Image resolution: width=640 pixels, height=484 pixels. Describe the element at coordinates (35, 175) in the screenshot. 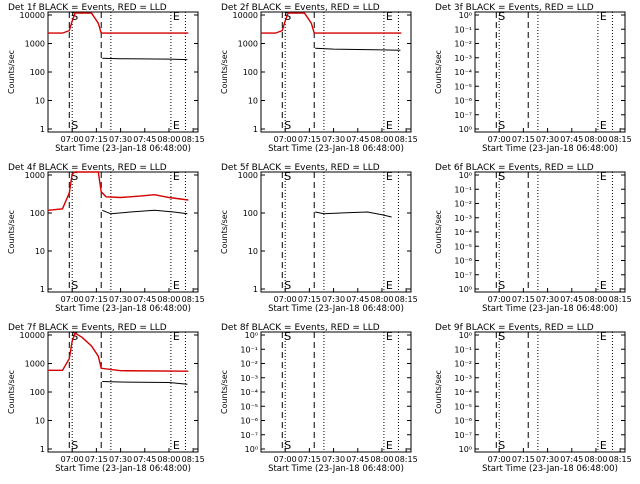

I see `y-tick-label: 1000` at that location.